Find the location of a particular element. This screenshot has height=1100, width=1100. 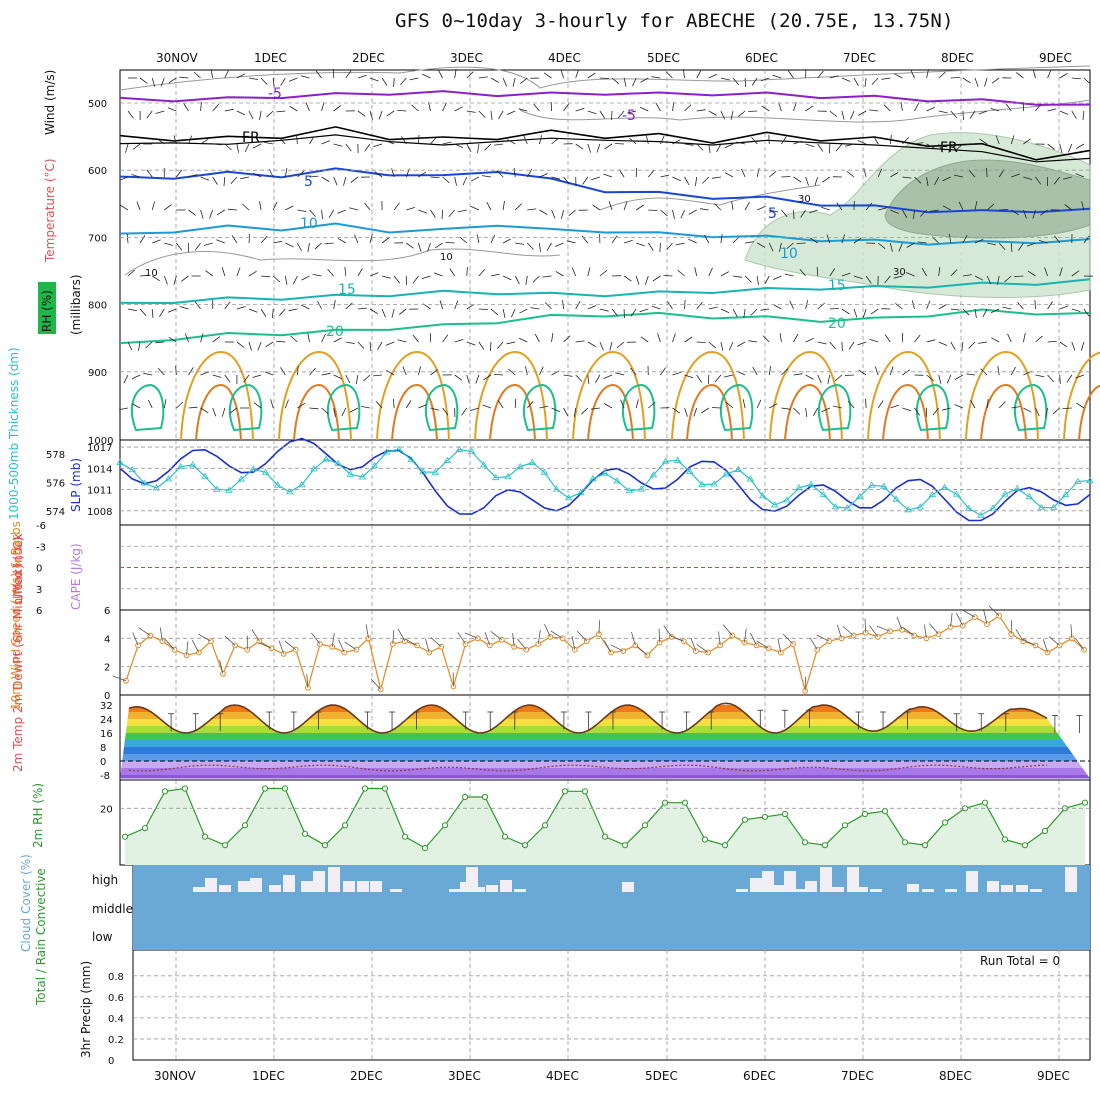

ytick-pressure: 700 is located at coordinates (97, 238).